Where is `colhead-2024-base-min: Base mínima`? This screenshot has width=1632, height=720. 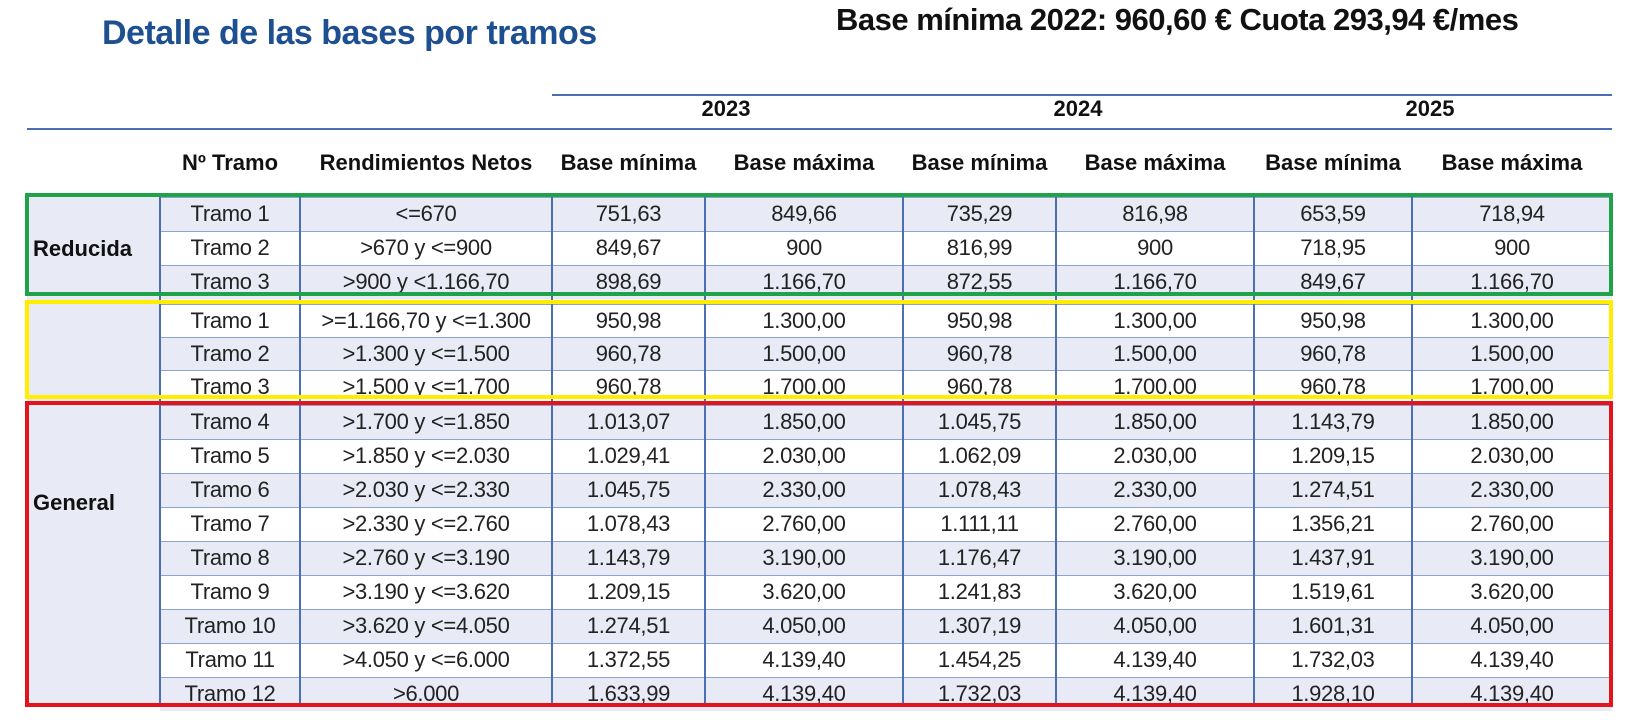
colhead-2024-base-min: Base mínima is located at coordinates (979, 162).